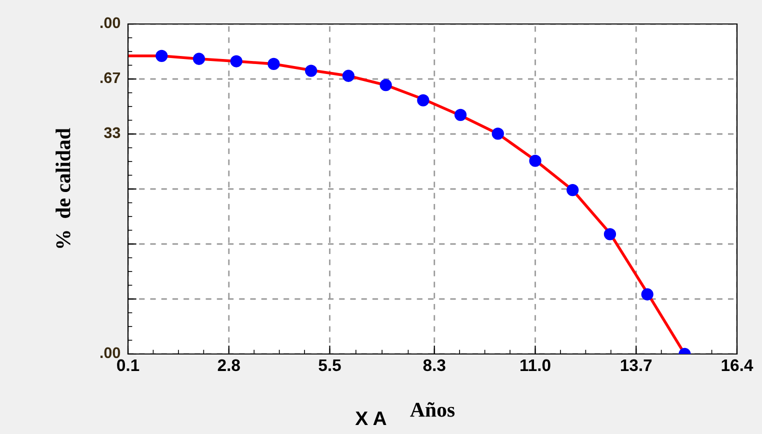  I want to click on x-tick-label: 8.3, so click(434, 365).